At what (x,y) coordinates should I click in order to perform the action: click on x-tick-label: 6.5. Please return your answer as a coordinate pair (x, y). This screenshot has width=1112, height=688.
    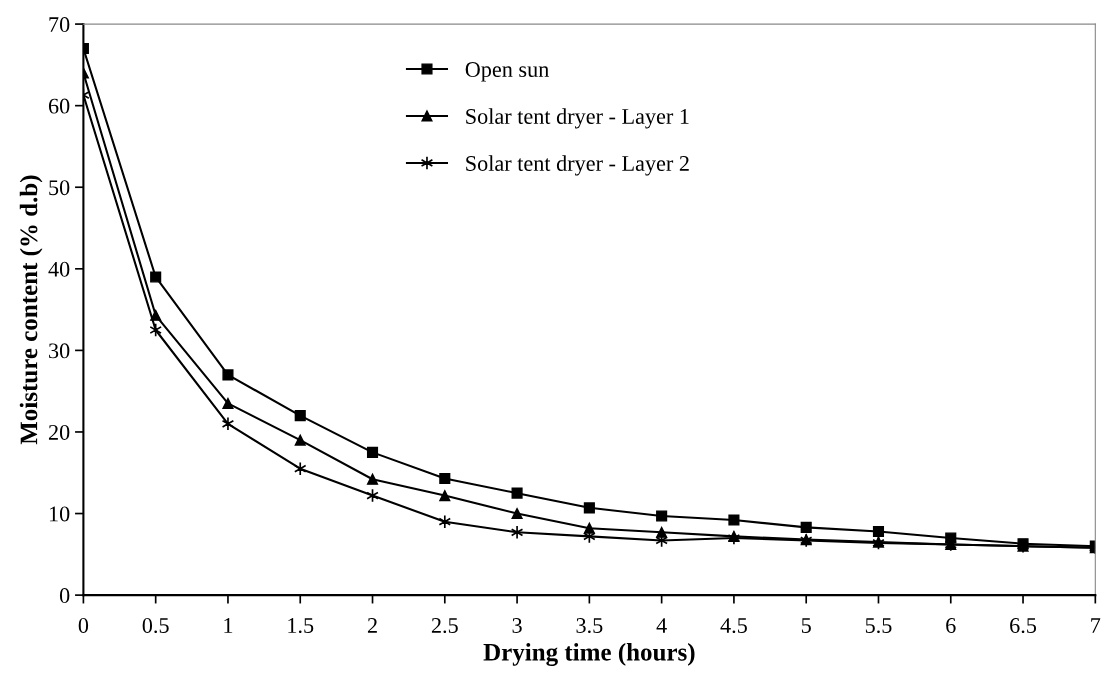
    Looking at the image, I should click on (1023, 626).